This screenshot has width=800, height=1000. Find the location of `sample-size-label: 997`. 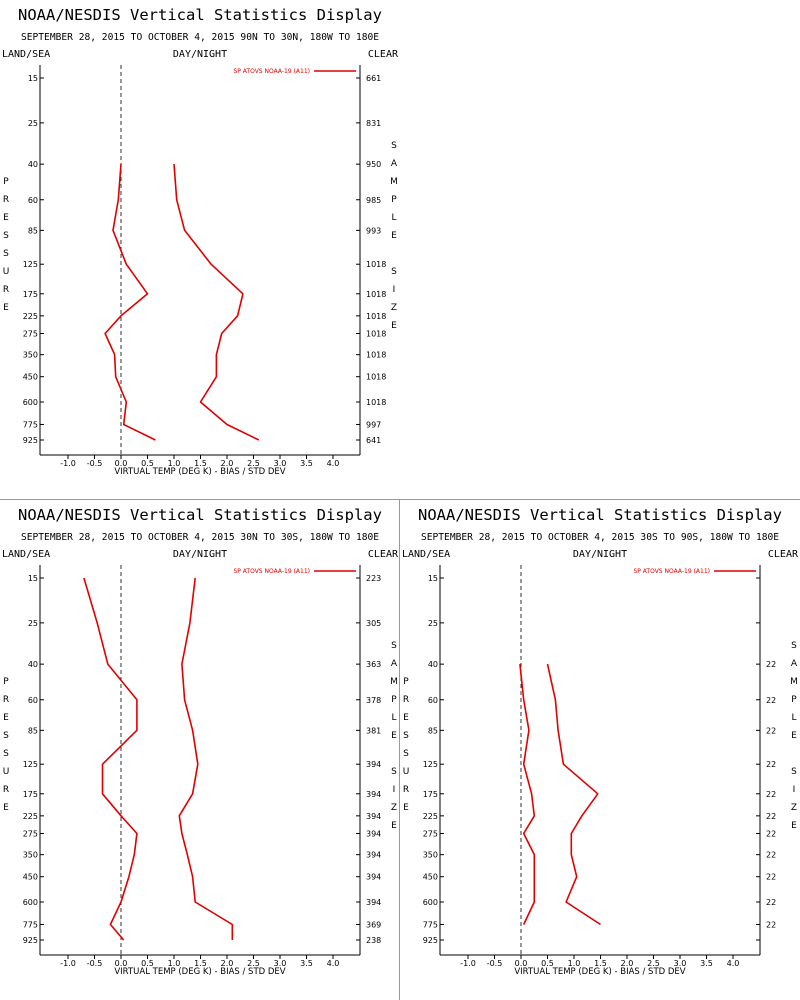

sample-size-label: 997 is located at coordinates (373, 424).